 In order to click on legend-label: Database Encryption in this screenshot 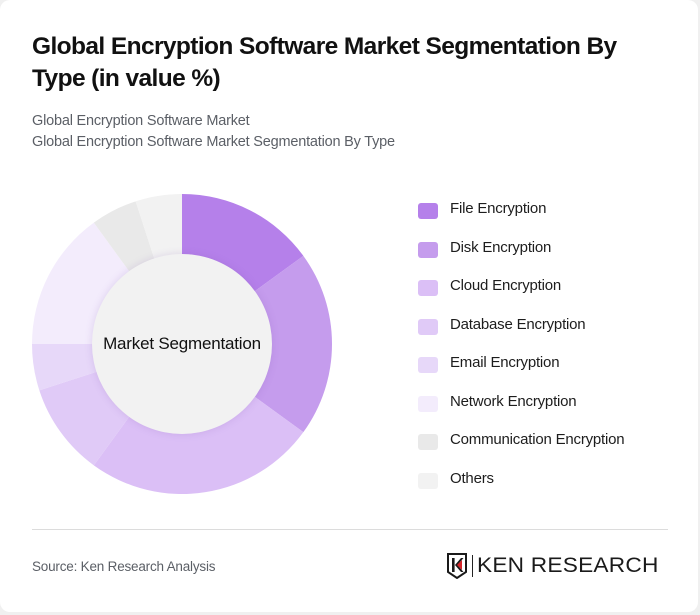, I will do `click(518, 324)`.